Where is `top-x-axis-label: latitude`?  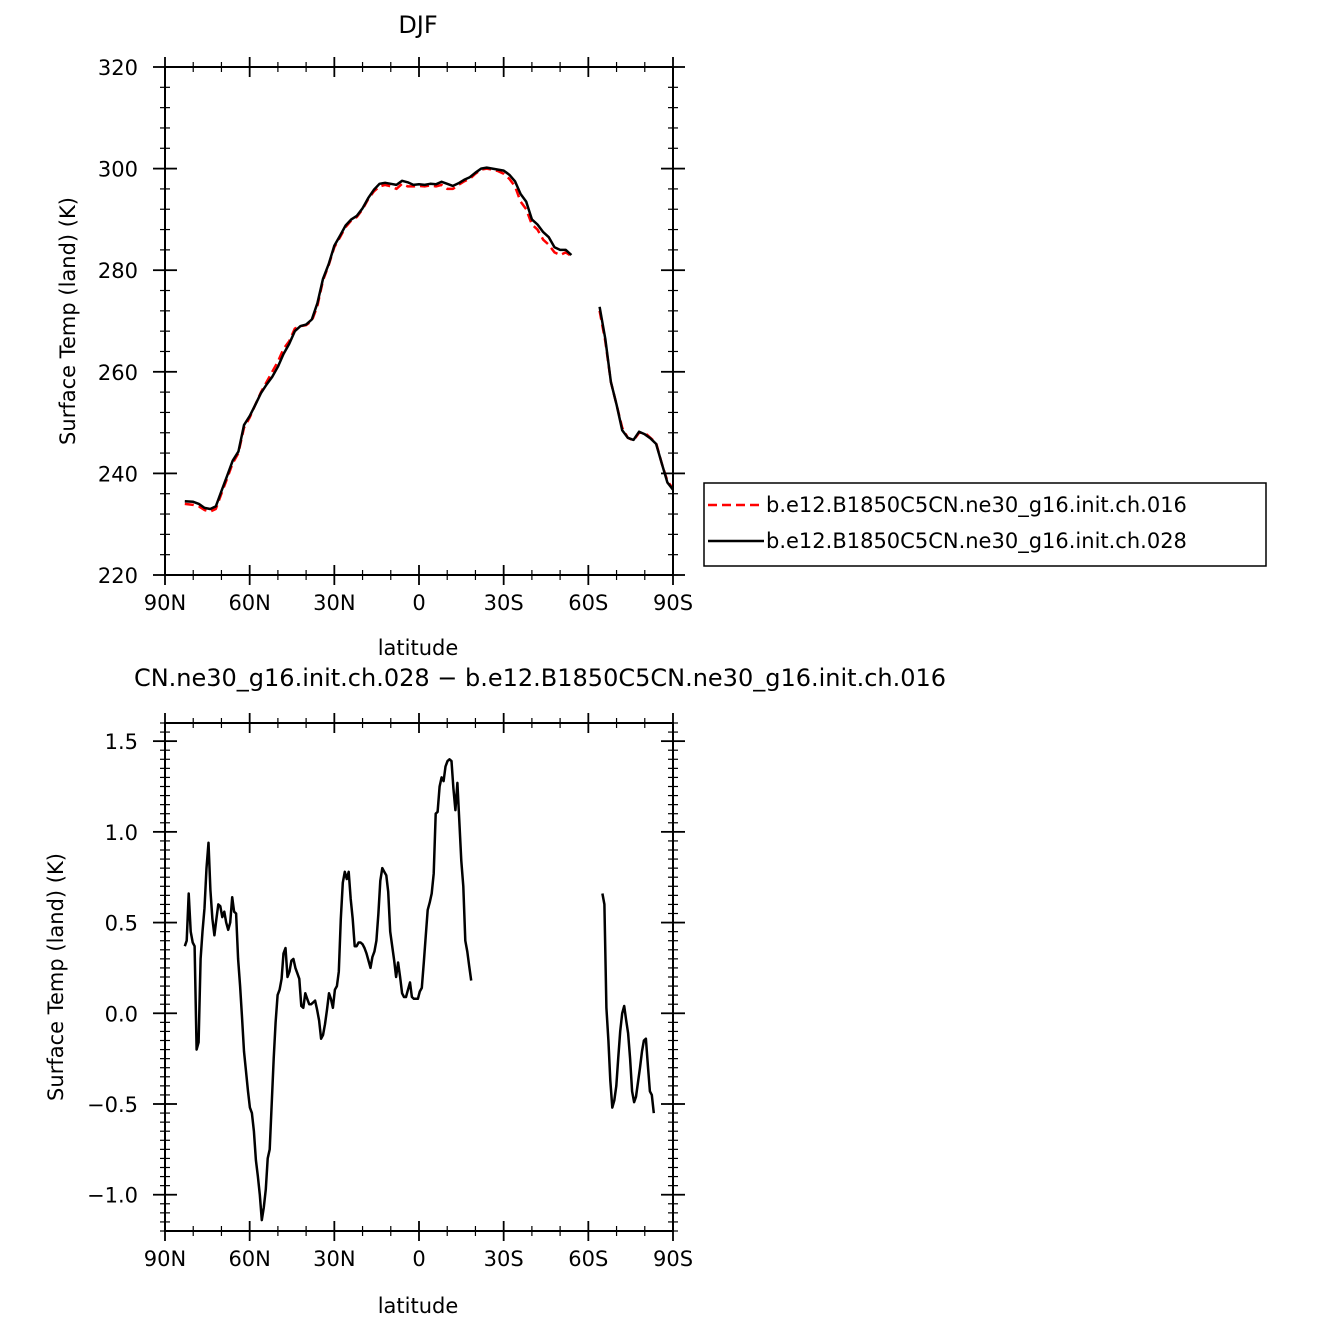 top-x-axis-label: latitude is located at coordinates (418, 648).